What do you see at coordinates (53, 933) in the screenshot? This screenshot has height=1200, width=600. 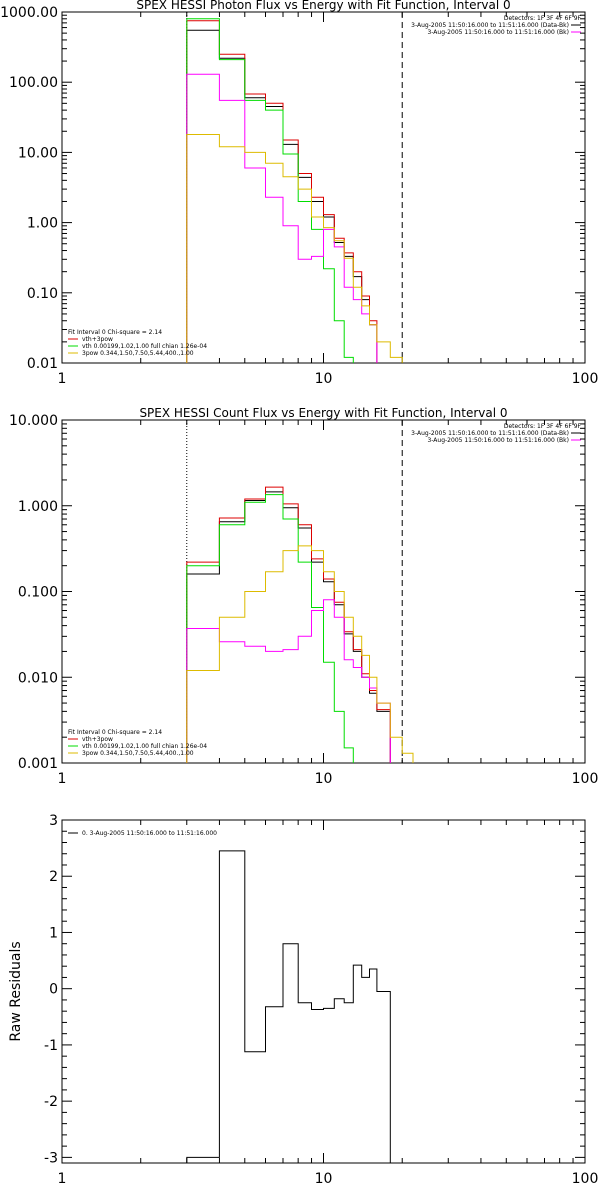 I see `y-tick-label: 1` at bounding box center [53, 933].